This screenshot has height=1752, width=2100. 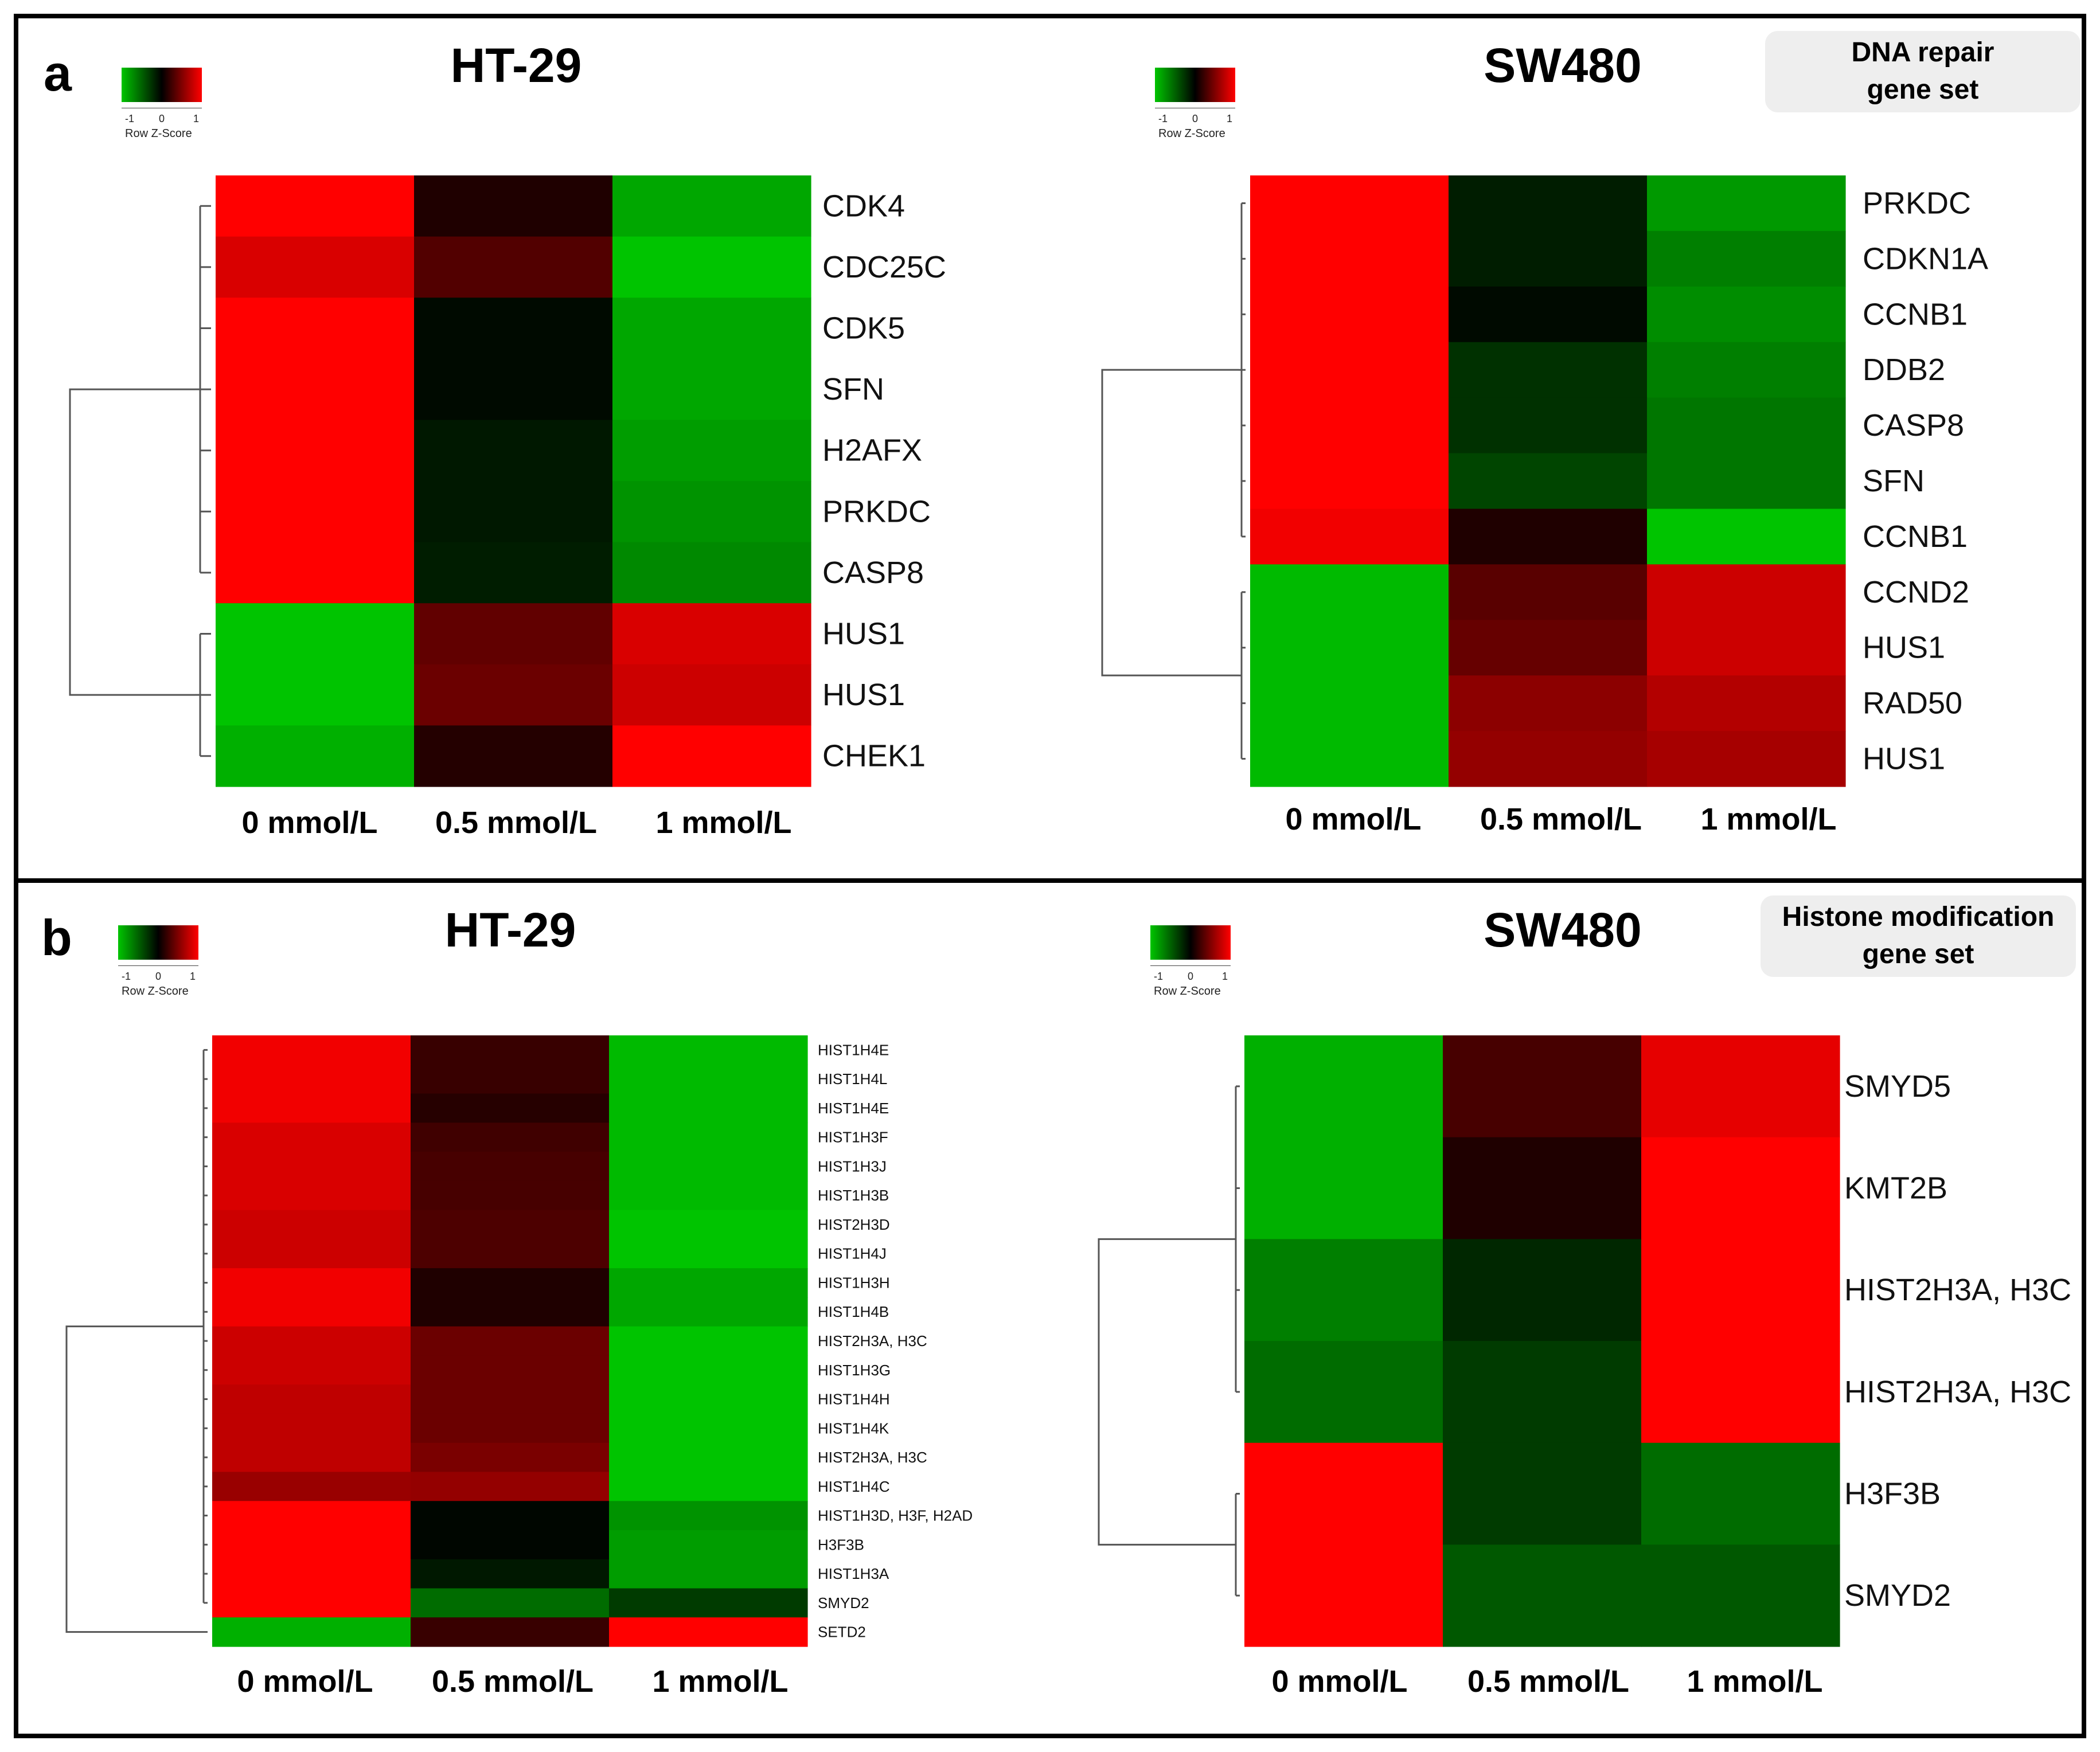 What do you see at coordinates (1897, 1086) in the screenshot?
I see `gene-label: SMYD5` at bounding box center [1897, 1086].